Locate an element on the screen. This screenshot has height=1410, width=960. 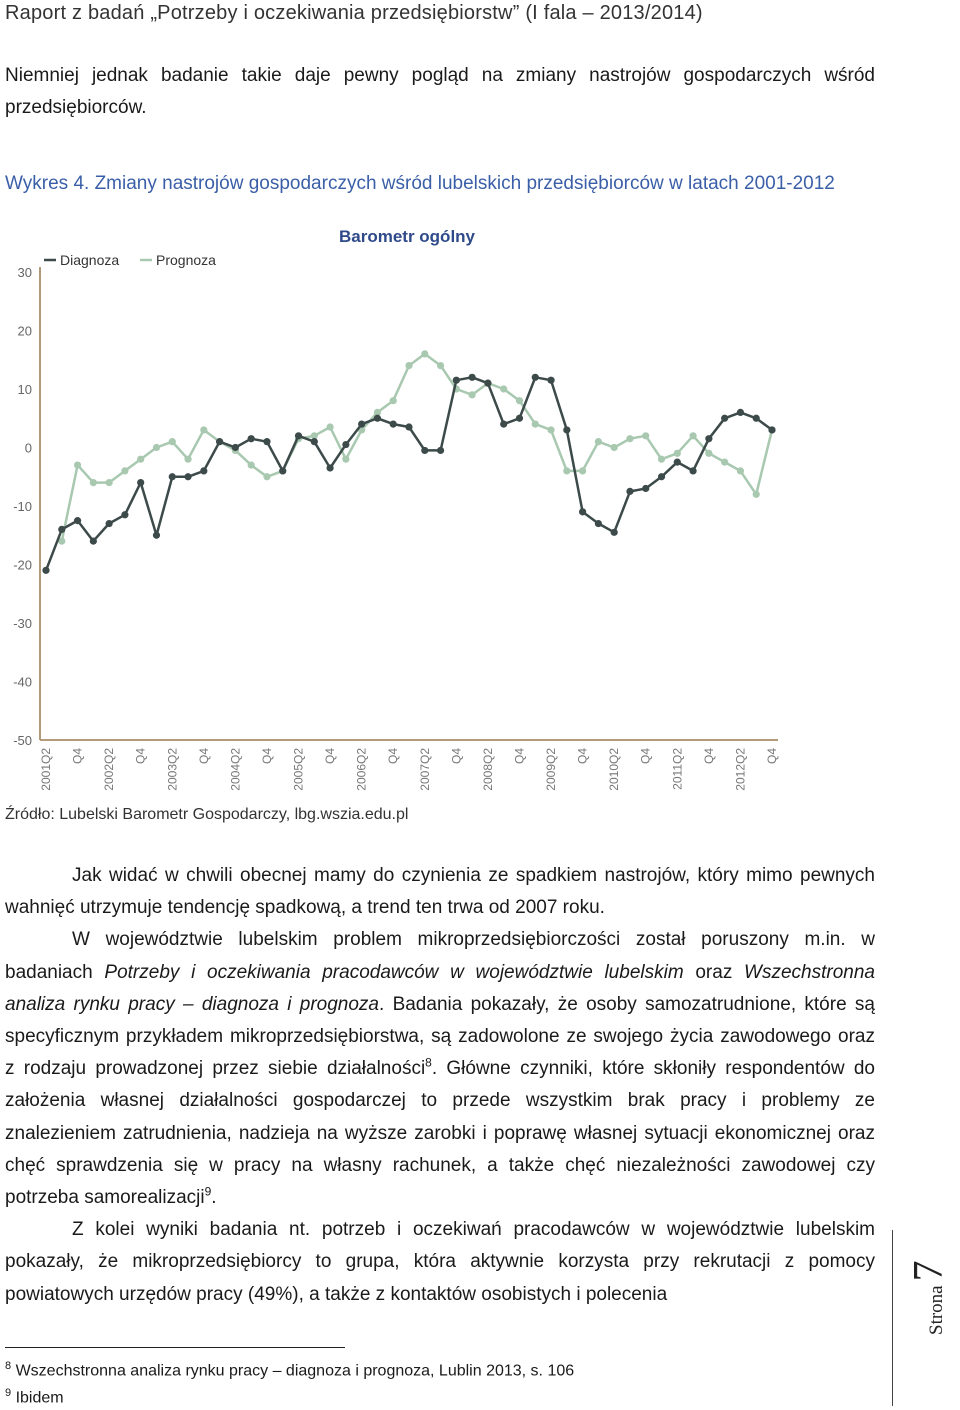
y-tick-label: 30 is located at coordinates (25, 272).